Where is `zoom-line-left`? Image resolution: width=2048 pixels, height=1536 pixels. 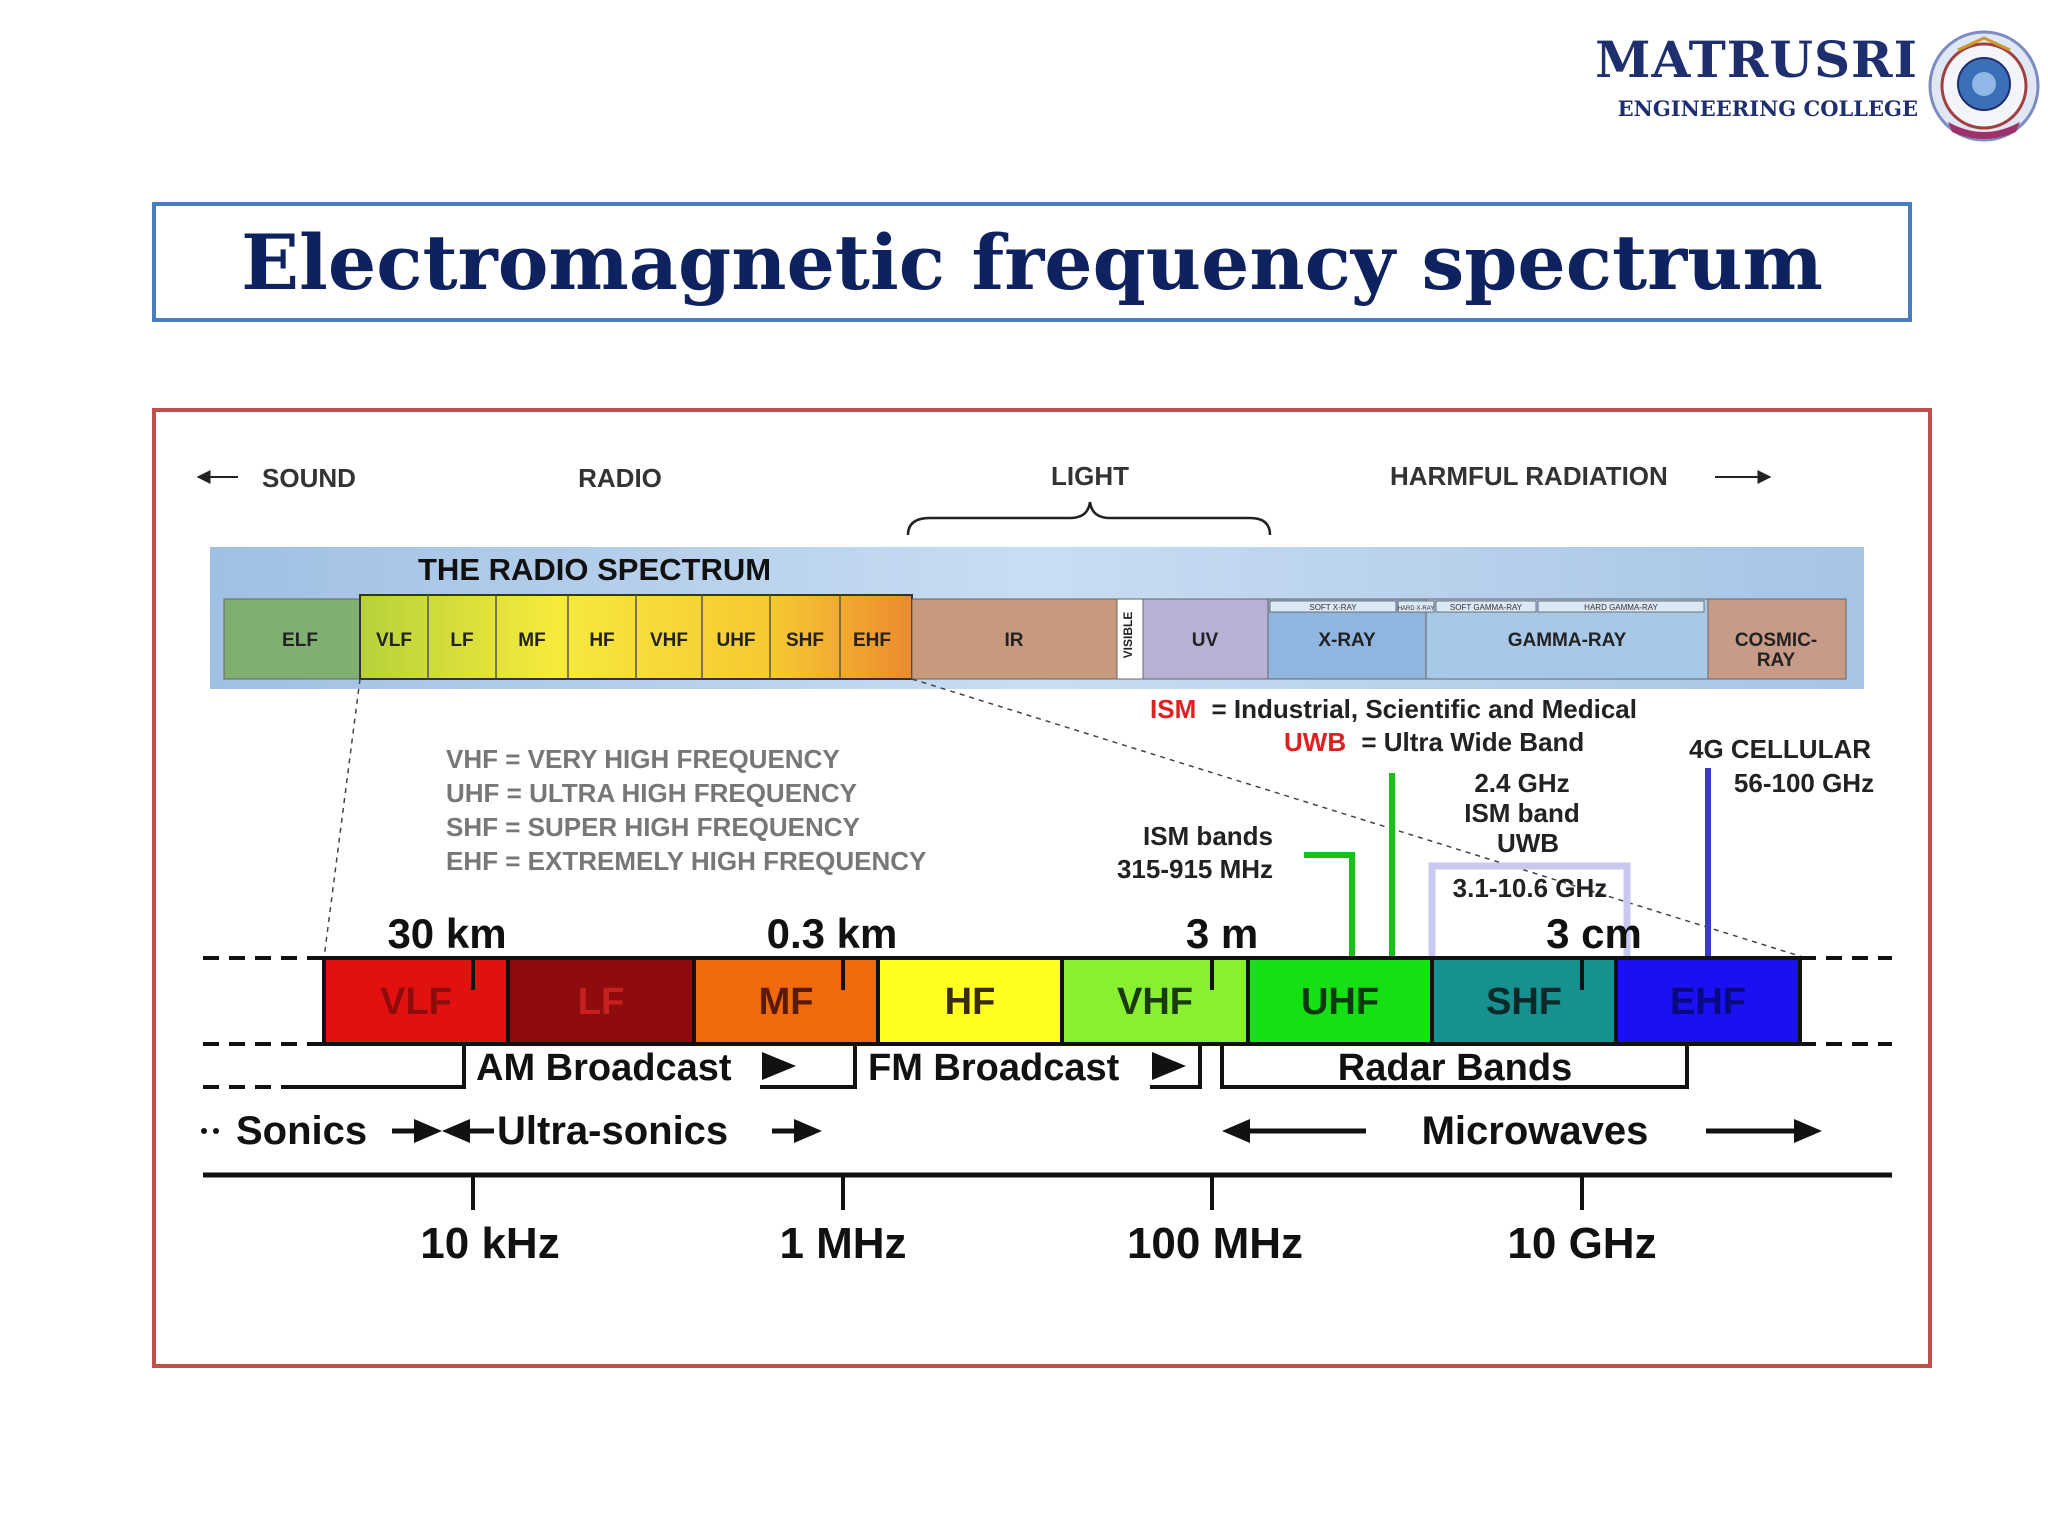
zoom-line-left is located at coordinates (342, 818).